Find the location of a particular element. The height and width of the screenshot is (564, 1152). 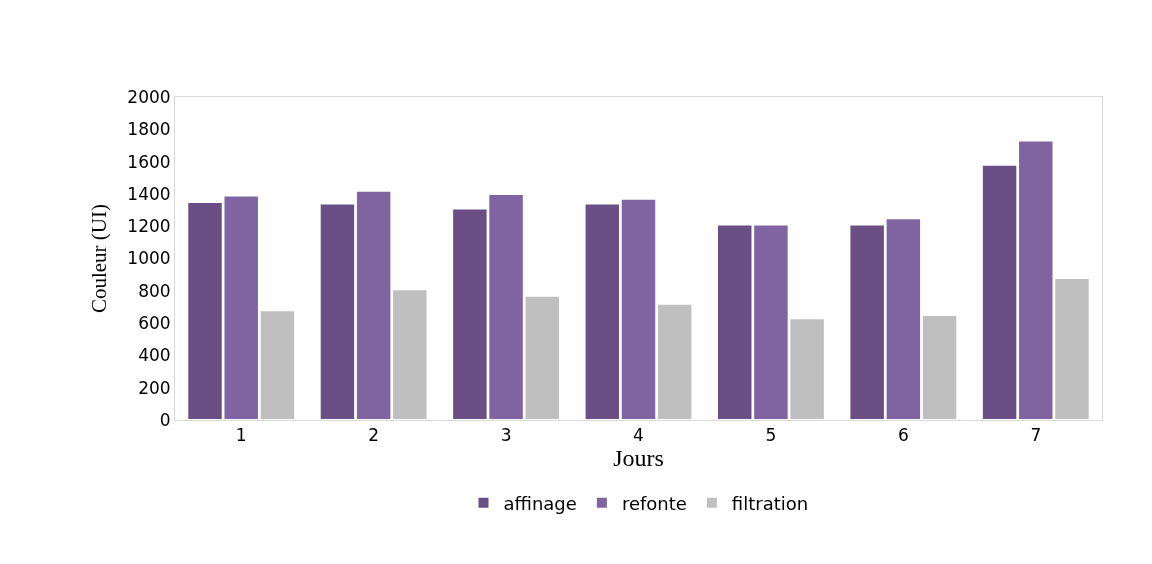

y-tick-label: 1400 is located at coordinates (149, 193).